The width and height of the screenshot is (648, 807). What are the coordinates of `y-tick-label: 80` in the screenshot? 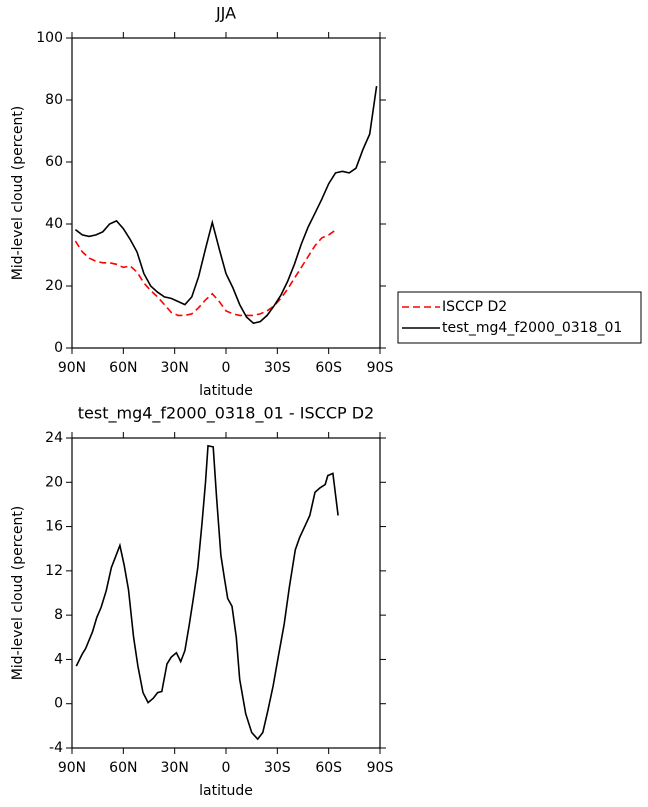 It's located at (54, 100).